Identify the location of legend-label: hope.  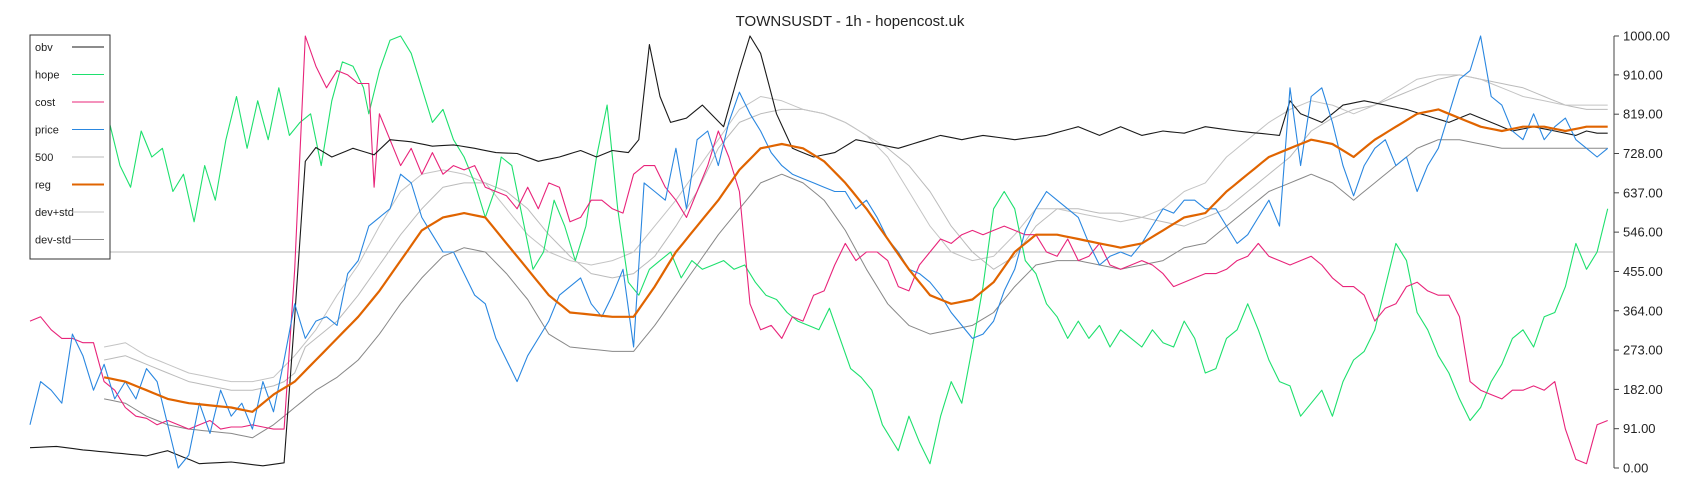
(47, 76).